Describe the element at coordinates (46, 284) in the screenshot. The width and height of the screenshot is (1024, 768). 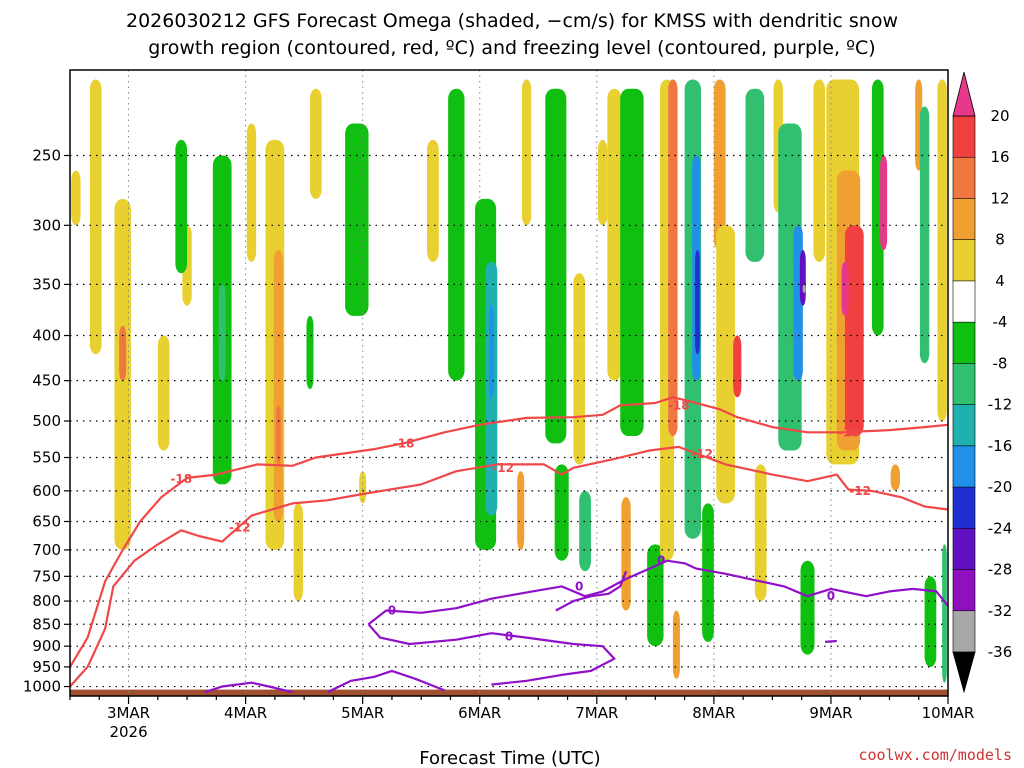
I see `y-tick-label: 350` at that location.